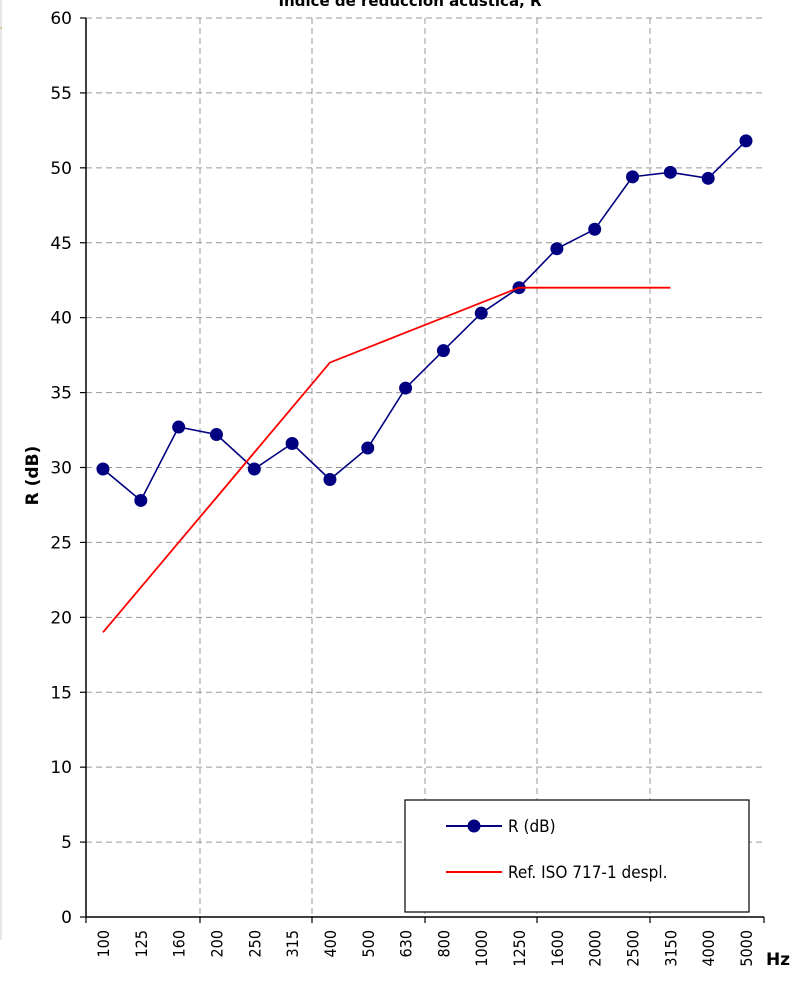  I want to click on y-tick-label: 15, so click(61, 693).